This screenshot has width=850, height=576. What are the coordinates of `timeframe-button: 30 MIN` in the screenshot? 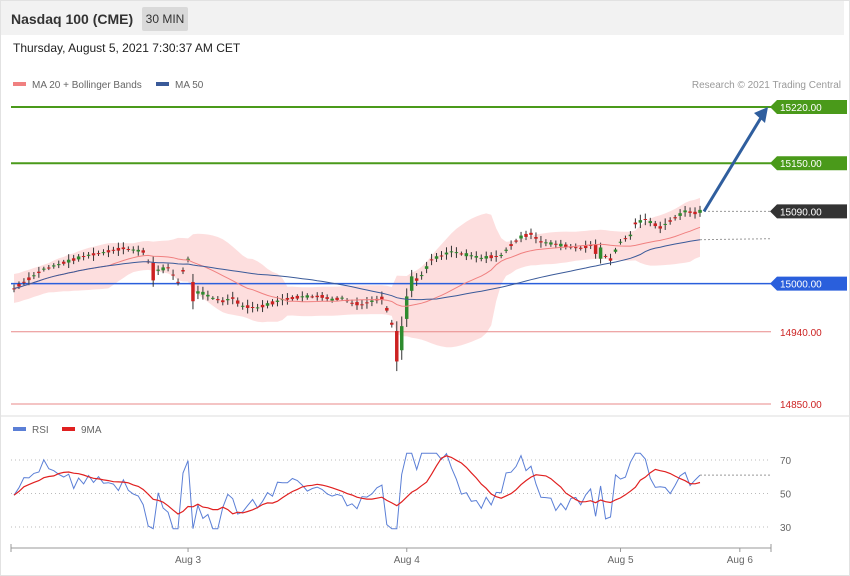 It's located at (165, 19).